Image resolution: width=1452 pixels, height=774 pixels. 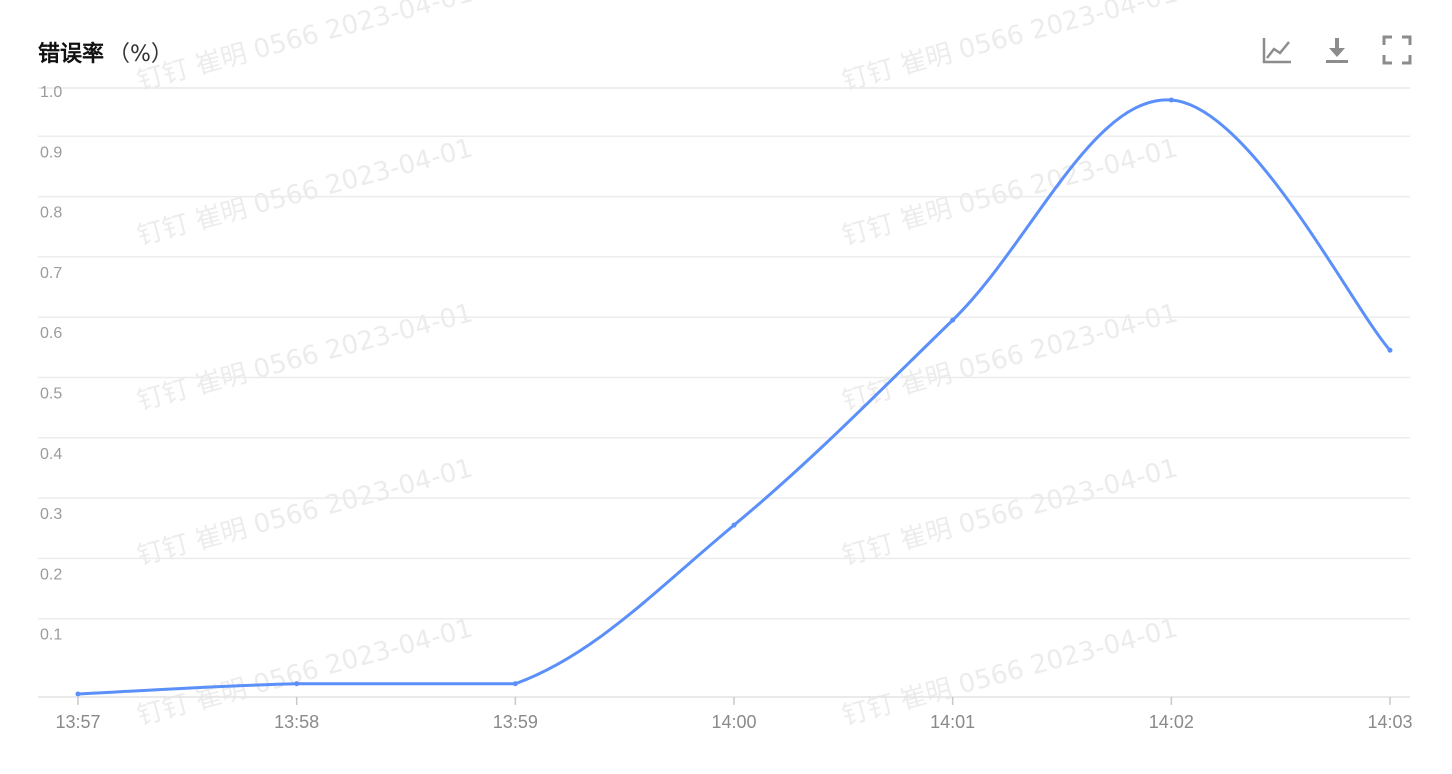 I want to click on y-tick-label: 0.3, so click(x=51, y=514).